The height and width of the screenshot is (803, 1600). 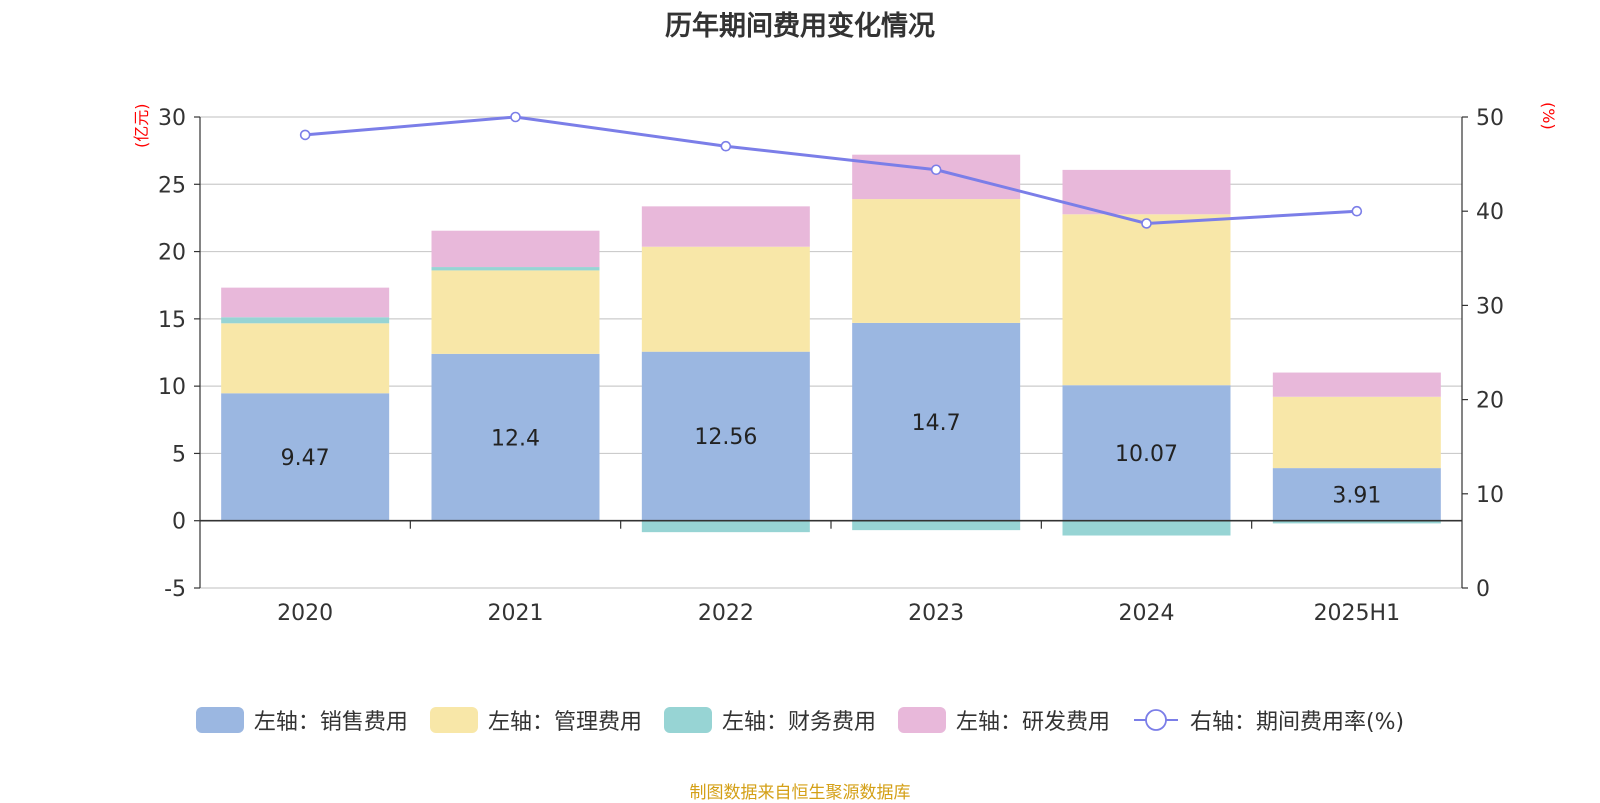 I want to click on legend-line-marker-icon, so click(x=1155, y=720).